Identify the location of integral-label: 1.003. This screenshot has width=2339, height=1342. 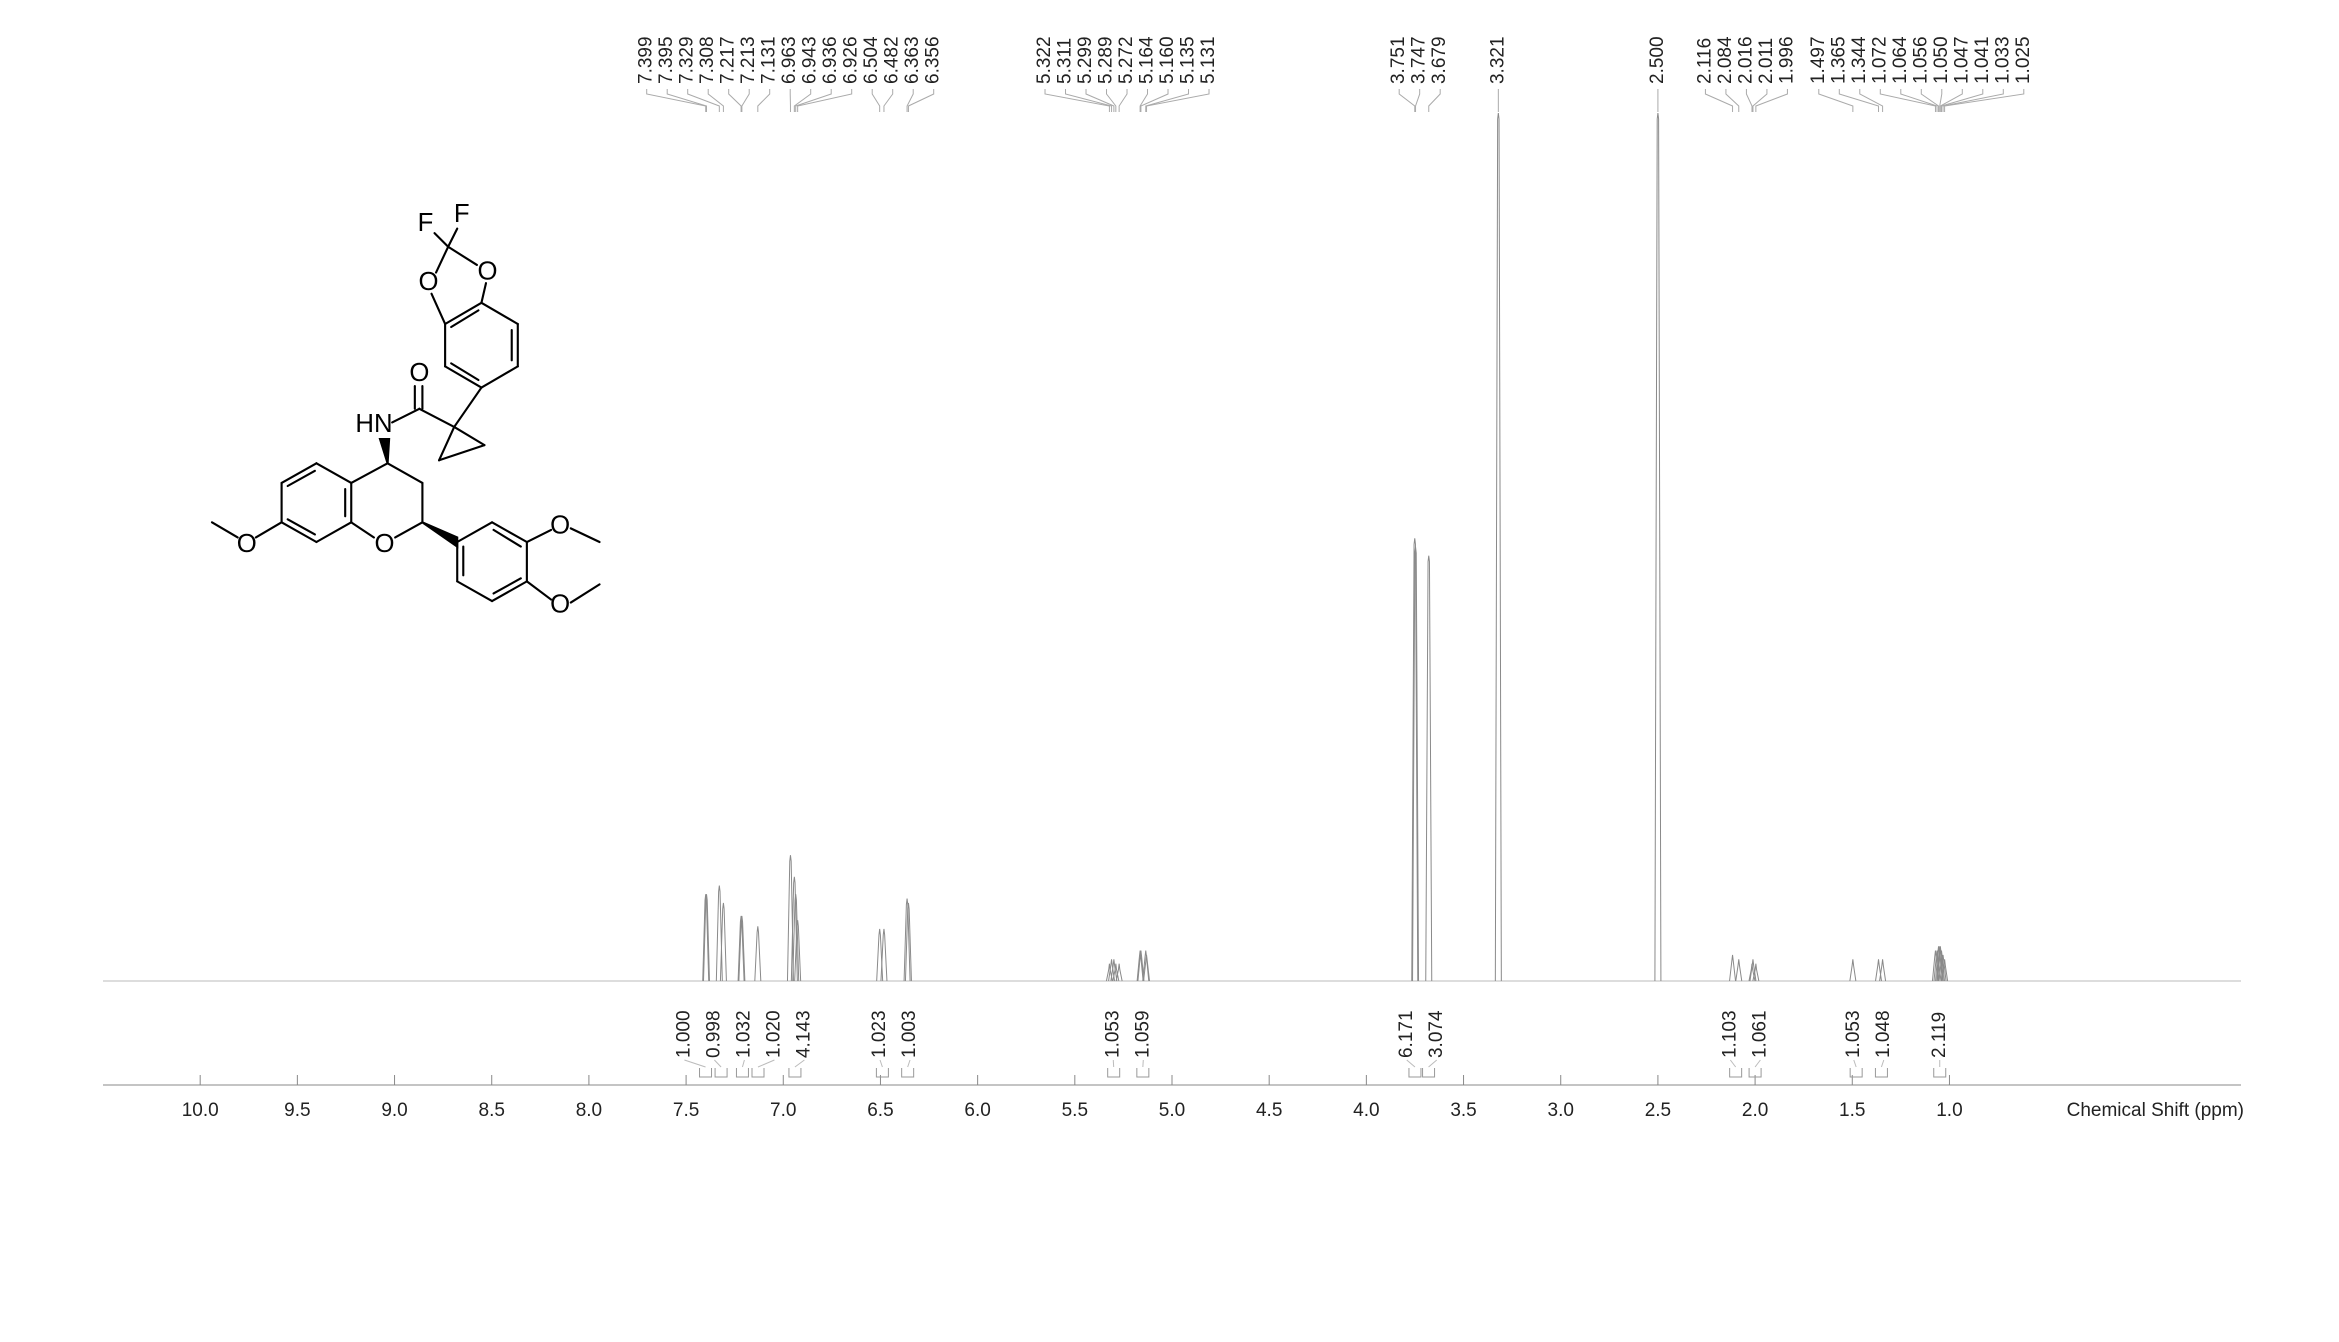
(909, 1034).